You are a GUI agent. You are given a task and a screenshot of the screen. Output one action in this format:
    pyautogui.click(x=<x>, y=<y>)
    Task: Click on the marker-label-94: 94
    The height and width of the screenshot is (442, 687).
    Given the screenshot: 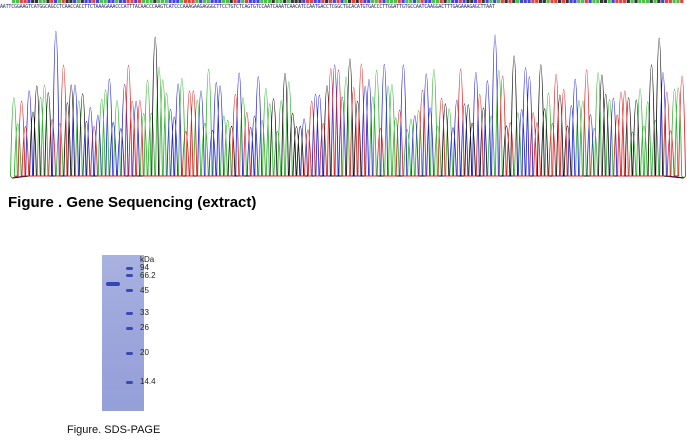 What is the action you would take?
    pyautogui.click(x=144, y=267)
    